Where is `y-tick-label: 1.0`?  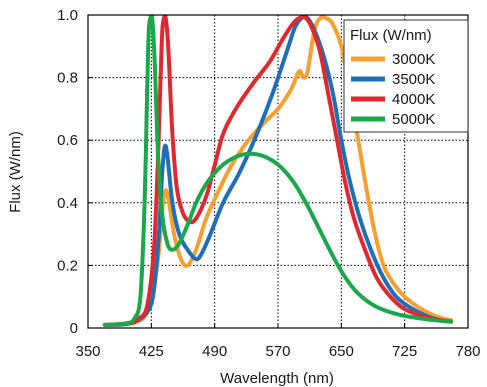 y-tick-label: 1.0 is located at coordinates (67, 15).